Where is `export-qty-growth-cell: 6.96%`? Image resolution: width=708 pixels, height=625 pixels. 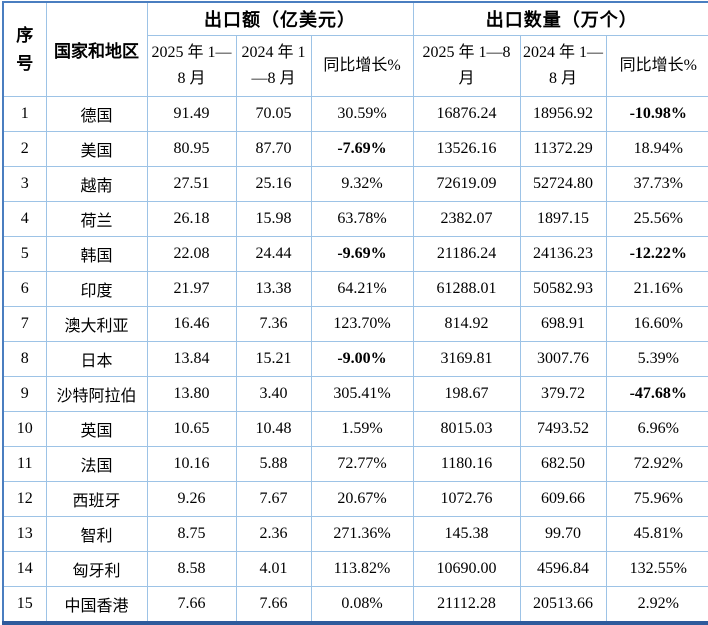
export-qty-growth-cell: 6.96% is located at coordinates (656, 429).